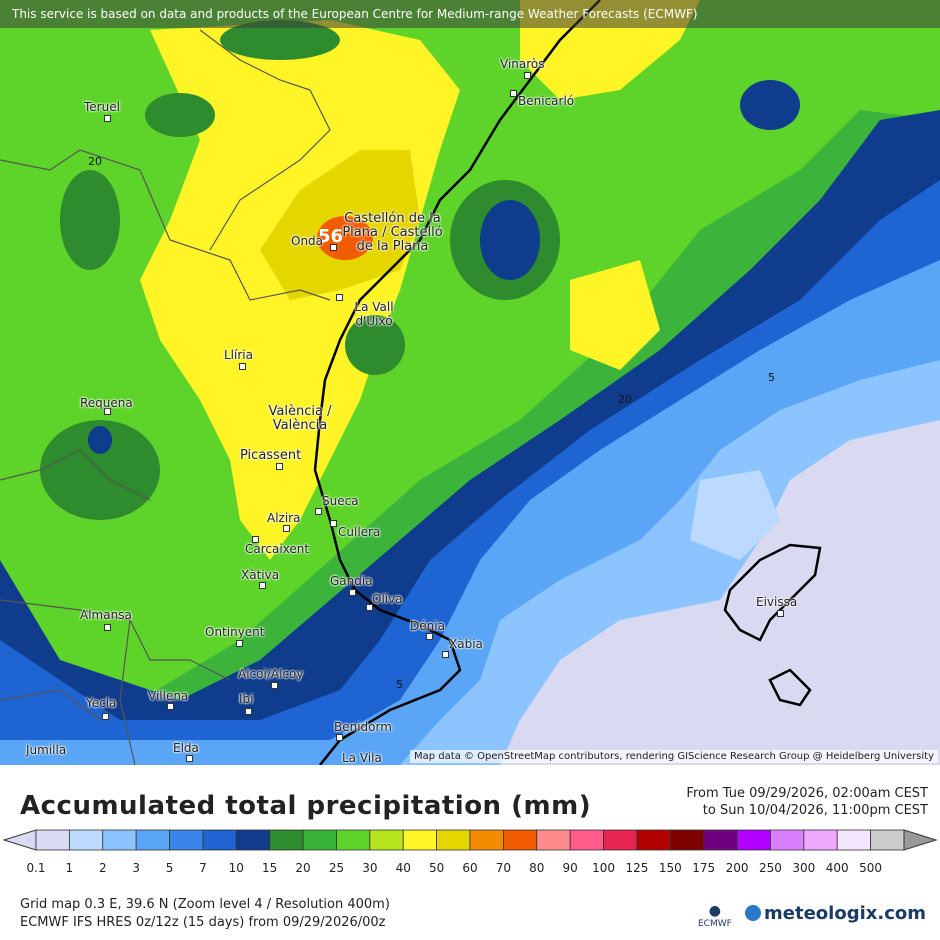  Describe the element at coordinates (19, 840) in the screenshot. I see `scale-arrow-left` at that location.